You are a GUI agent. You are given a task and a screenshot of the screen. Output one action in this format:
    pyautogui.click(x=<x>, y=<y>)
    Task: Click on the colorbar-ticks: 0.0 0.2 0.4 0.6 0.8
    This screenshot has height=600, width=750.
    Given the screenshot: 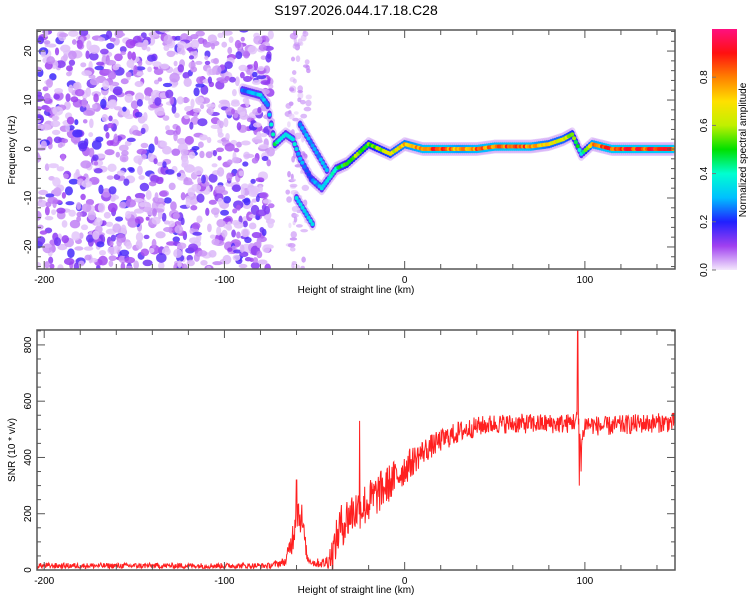 What is the action you would take?
    pyautogui.click(x=707, y=173)
    